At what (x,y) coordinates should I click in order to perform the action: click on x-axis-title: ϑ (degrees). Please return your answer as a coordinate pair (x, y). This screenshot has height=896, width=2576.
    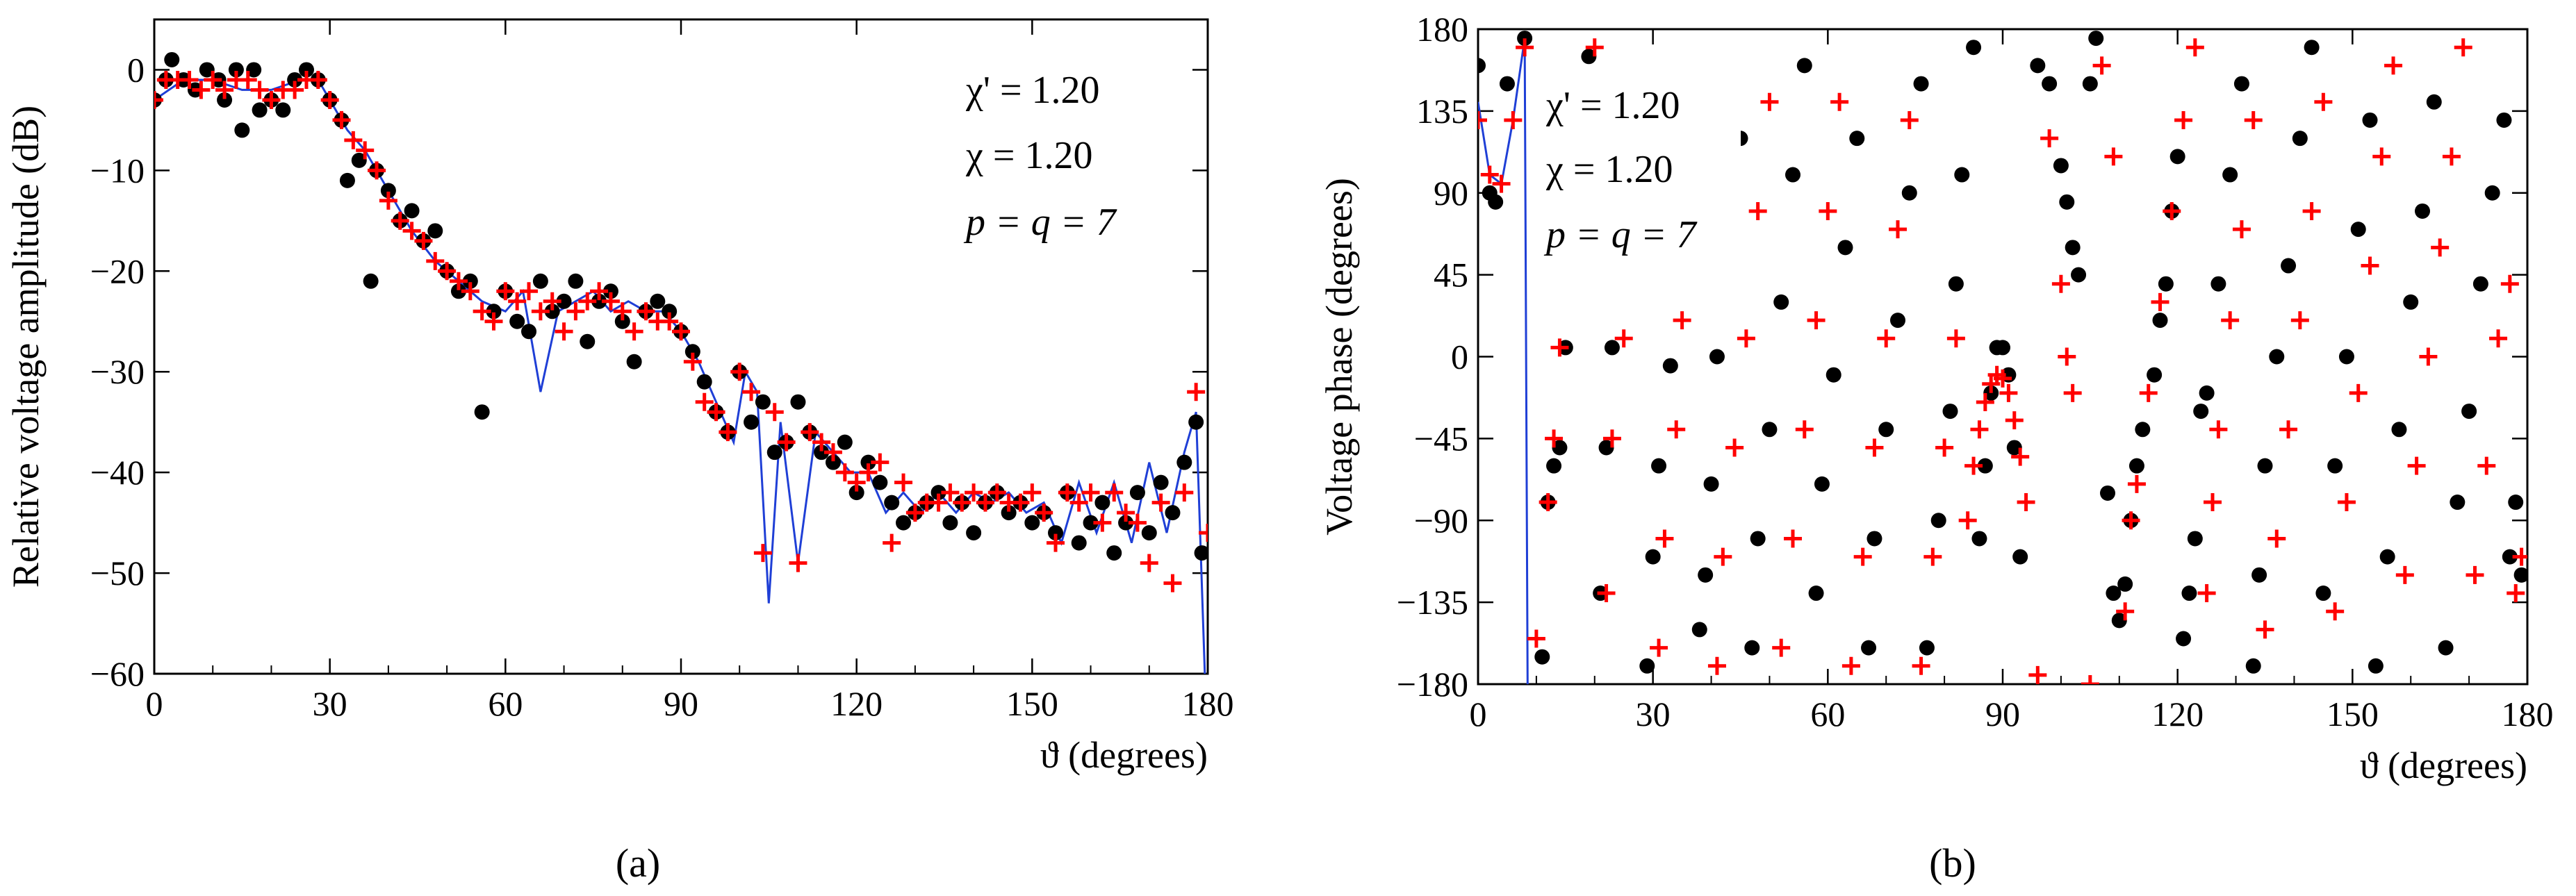
    Looking at the image, I should click on (2443, 765).